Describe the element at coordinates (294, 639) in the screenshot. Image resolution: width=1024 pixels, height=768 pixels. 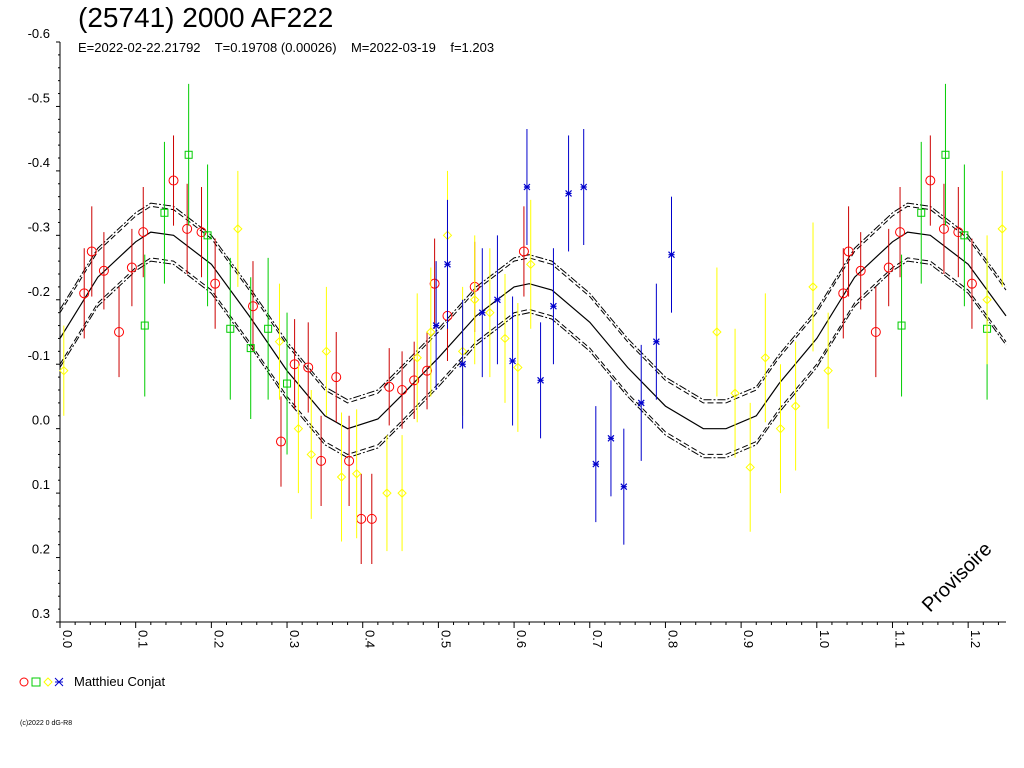
I see `x-tick-label: 0.3` at that location.